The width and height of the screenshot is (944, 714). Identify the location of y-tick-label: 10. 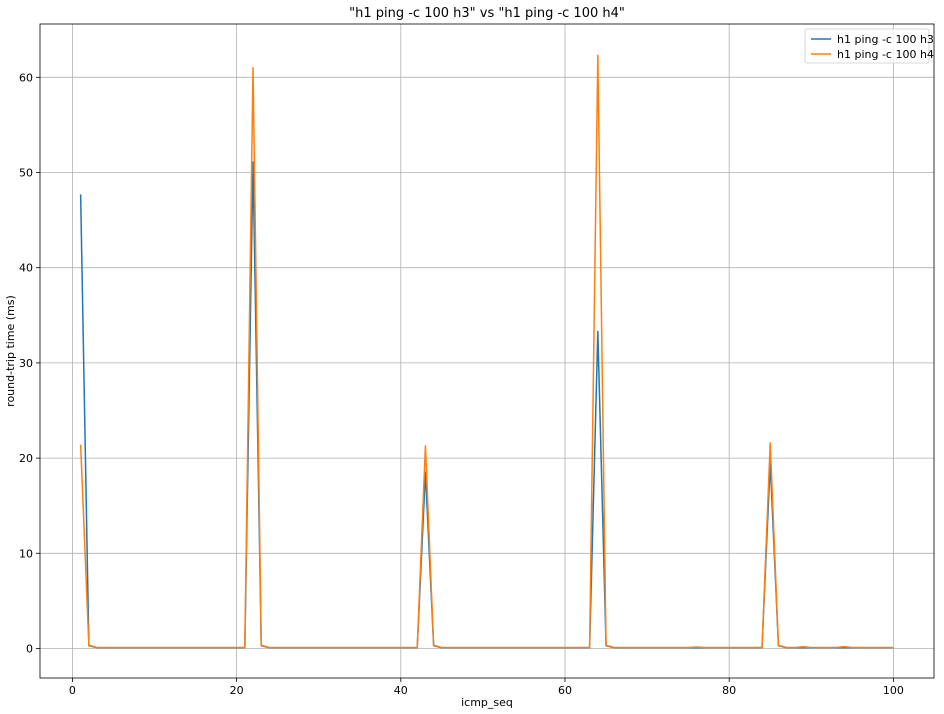
(26, 553).